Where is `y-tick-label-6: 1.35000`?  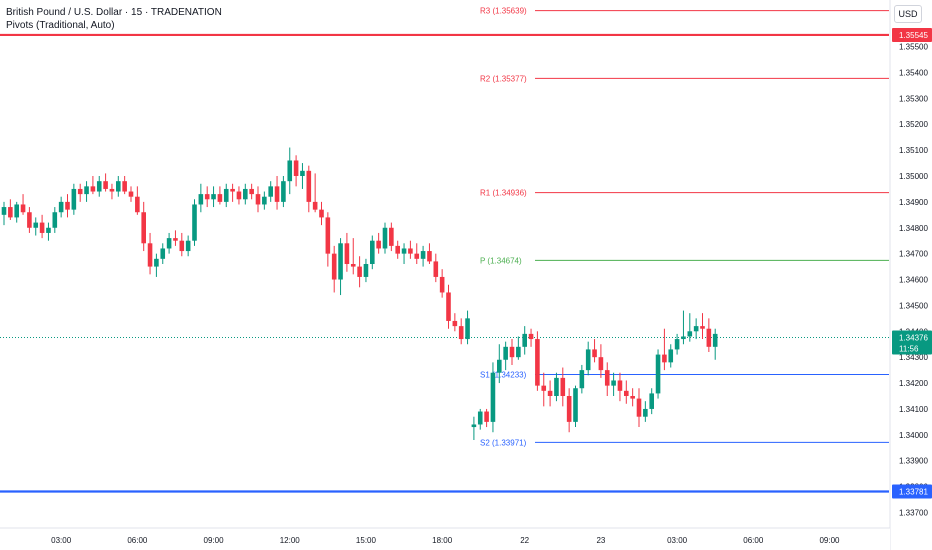 y-tick-label-6: 1.35000 is located at coordinates (913, 176).